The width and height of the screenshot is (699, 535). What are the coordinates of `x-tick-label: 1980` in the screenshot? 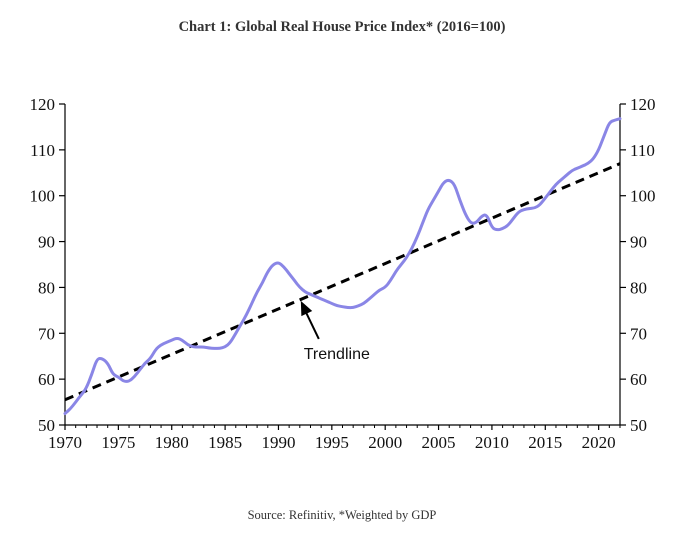 It's located at (172, 442).